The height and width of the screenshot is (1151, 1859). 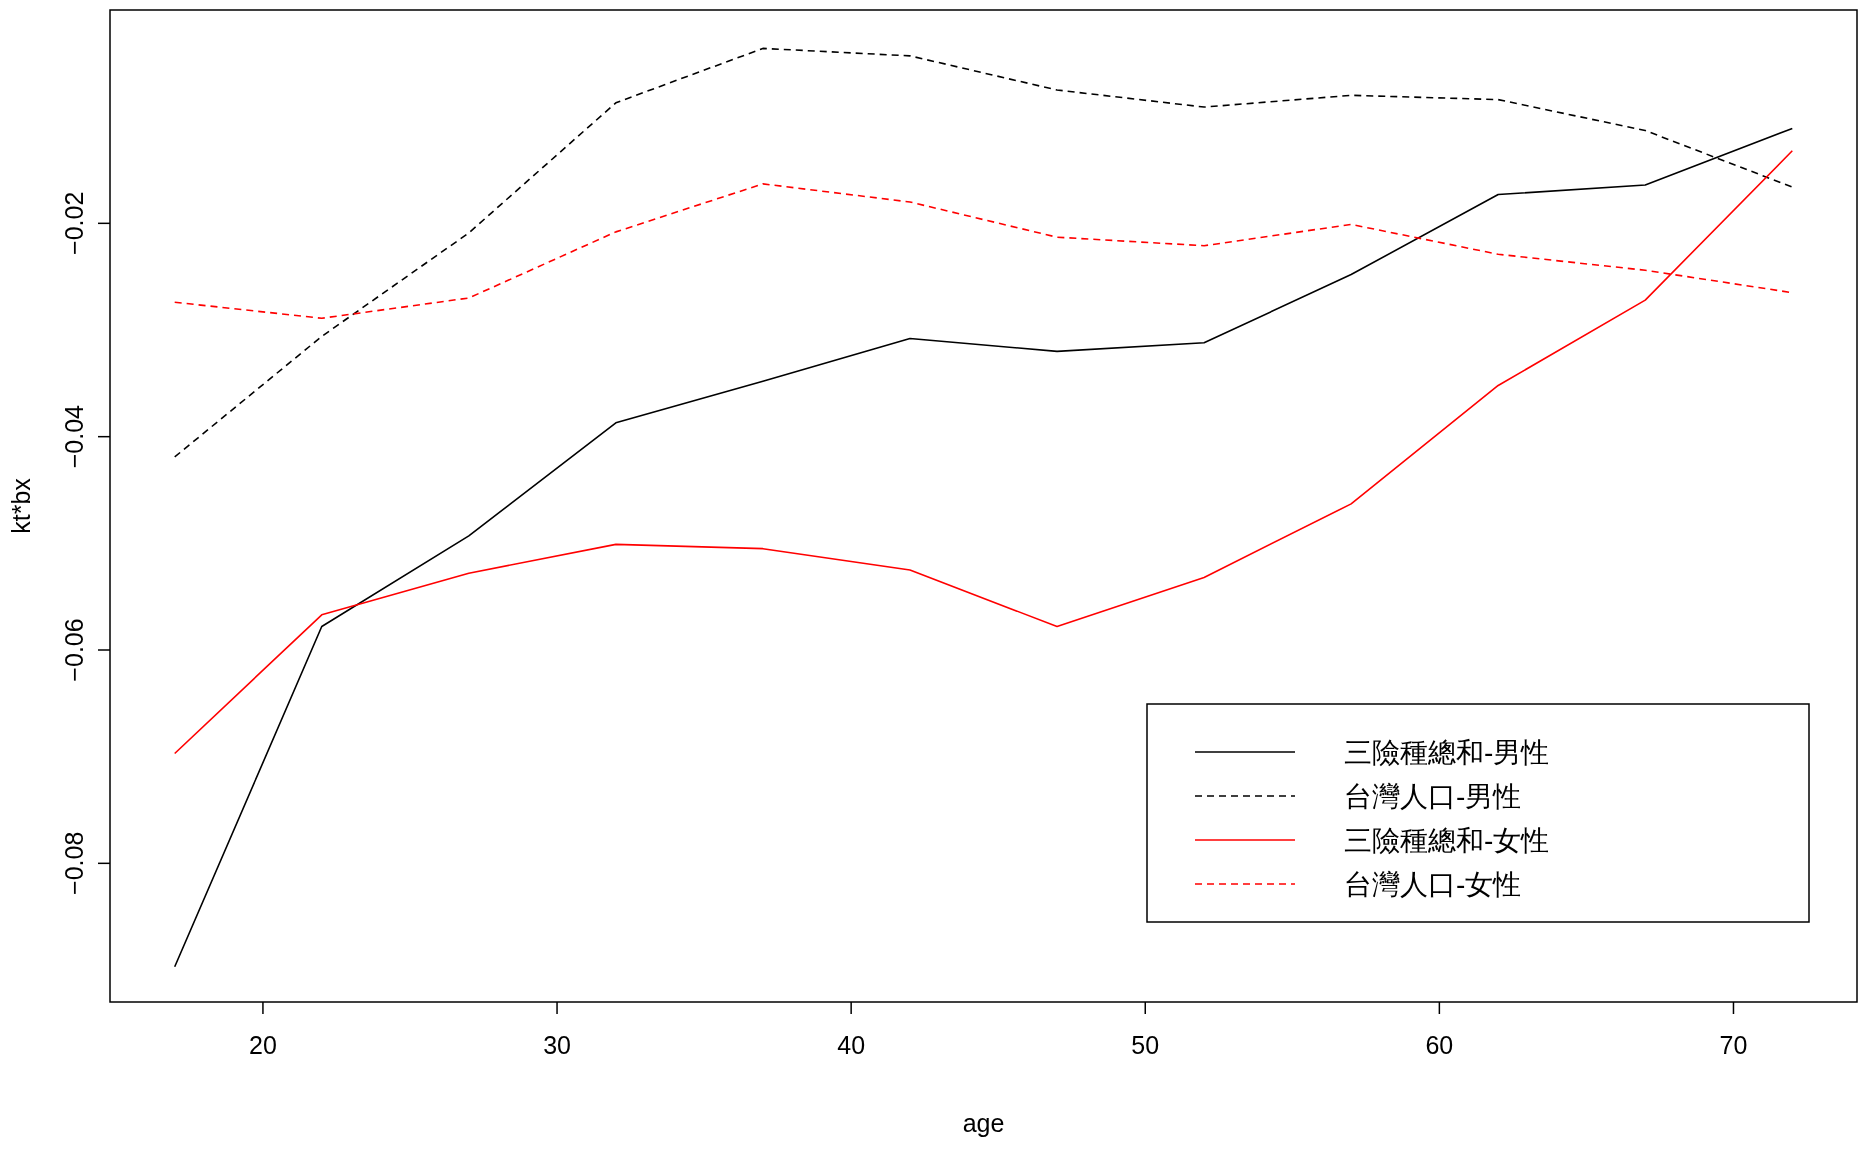 What do you see at coordinates (263, 1045) in the screenshot?
I see `x-tick-label: 20` at bounding box center [263, 1045].